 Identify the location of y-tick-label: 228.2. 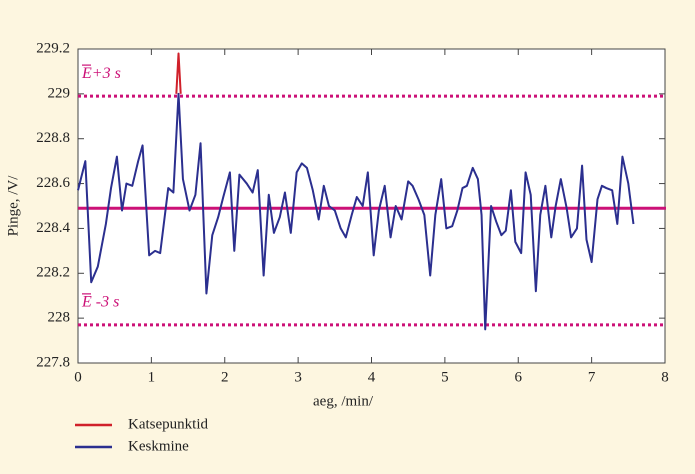
(53, 273).